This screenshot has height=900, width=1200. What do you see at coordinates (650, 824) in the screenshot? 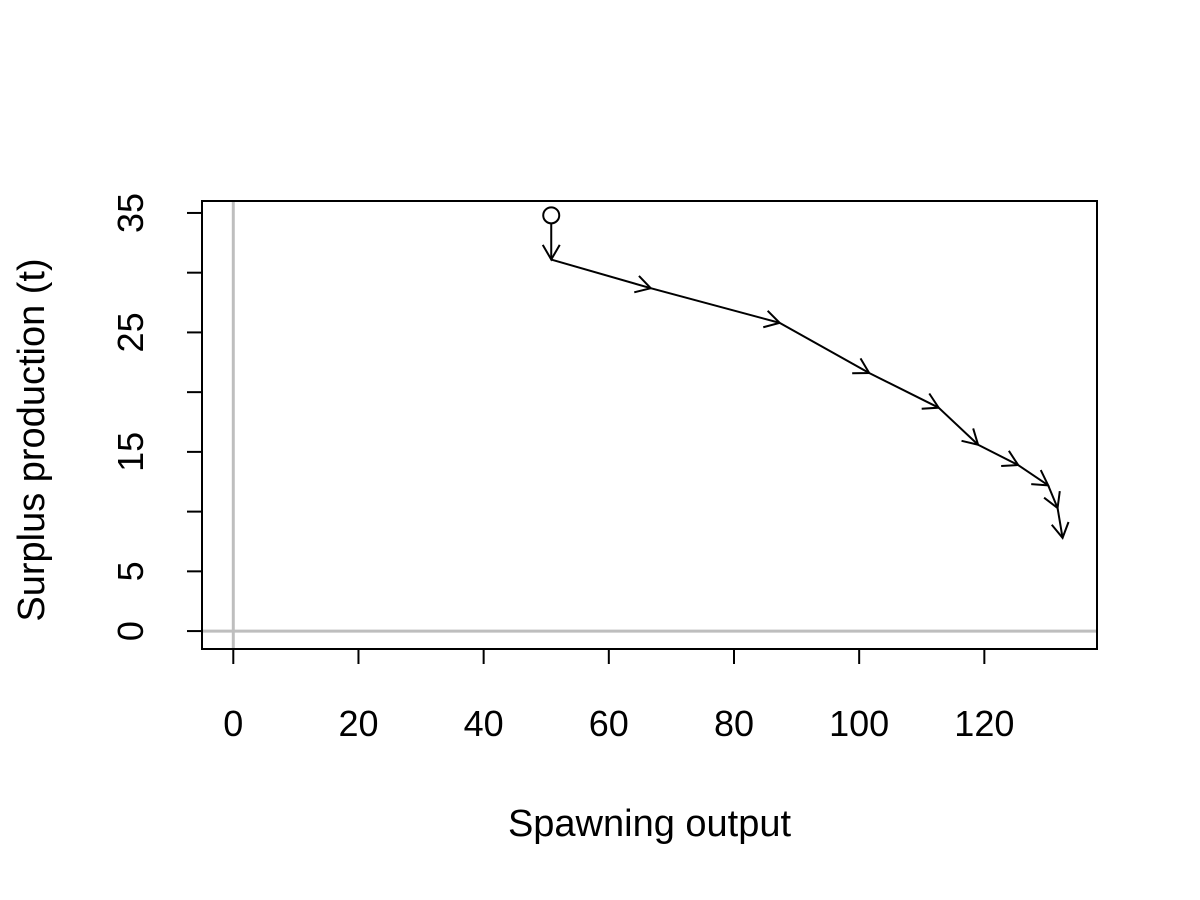
I see `x-axis-title: Spawning output` at bounding box center [650, 824].